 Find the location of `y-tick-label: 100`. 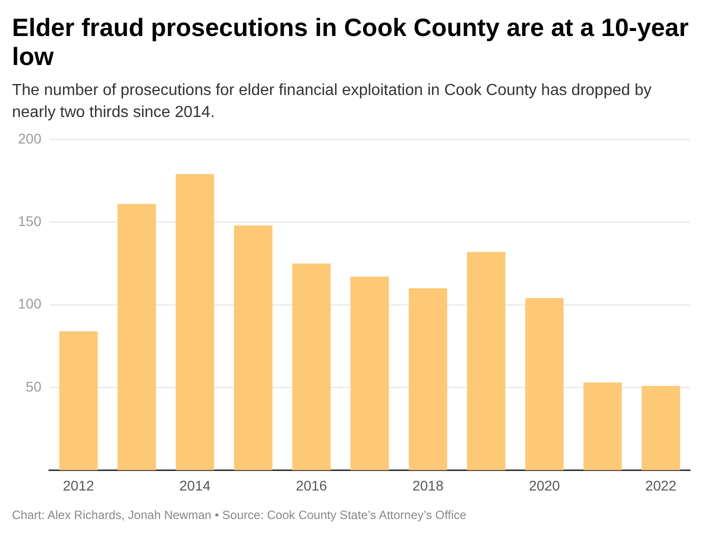

y-tick-label: 100 is located at coordinates (30, 304).